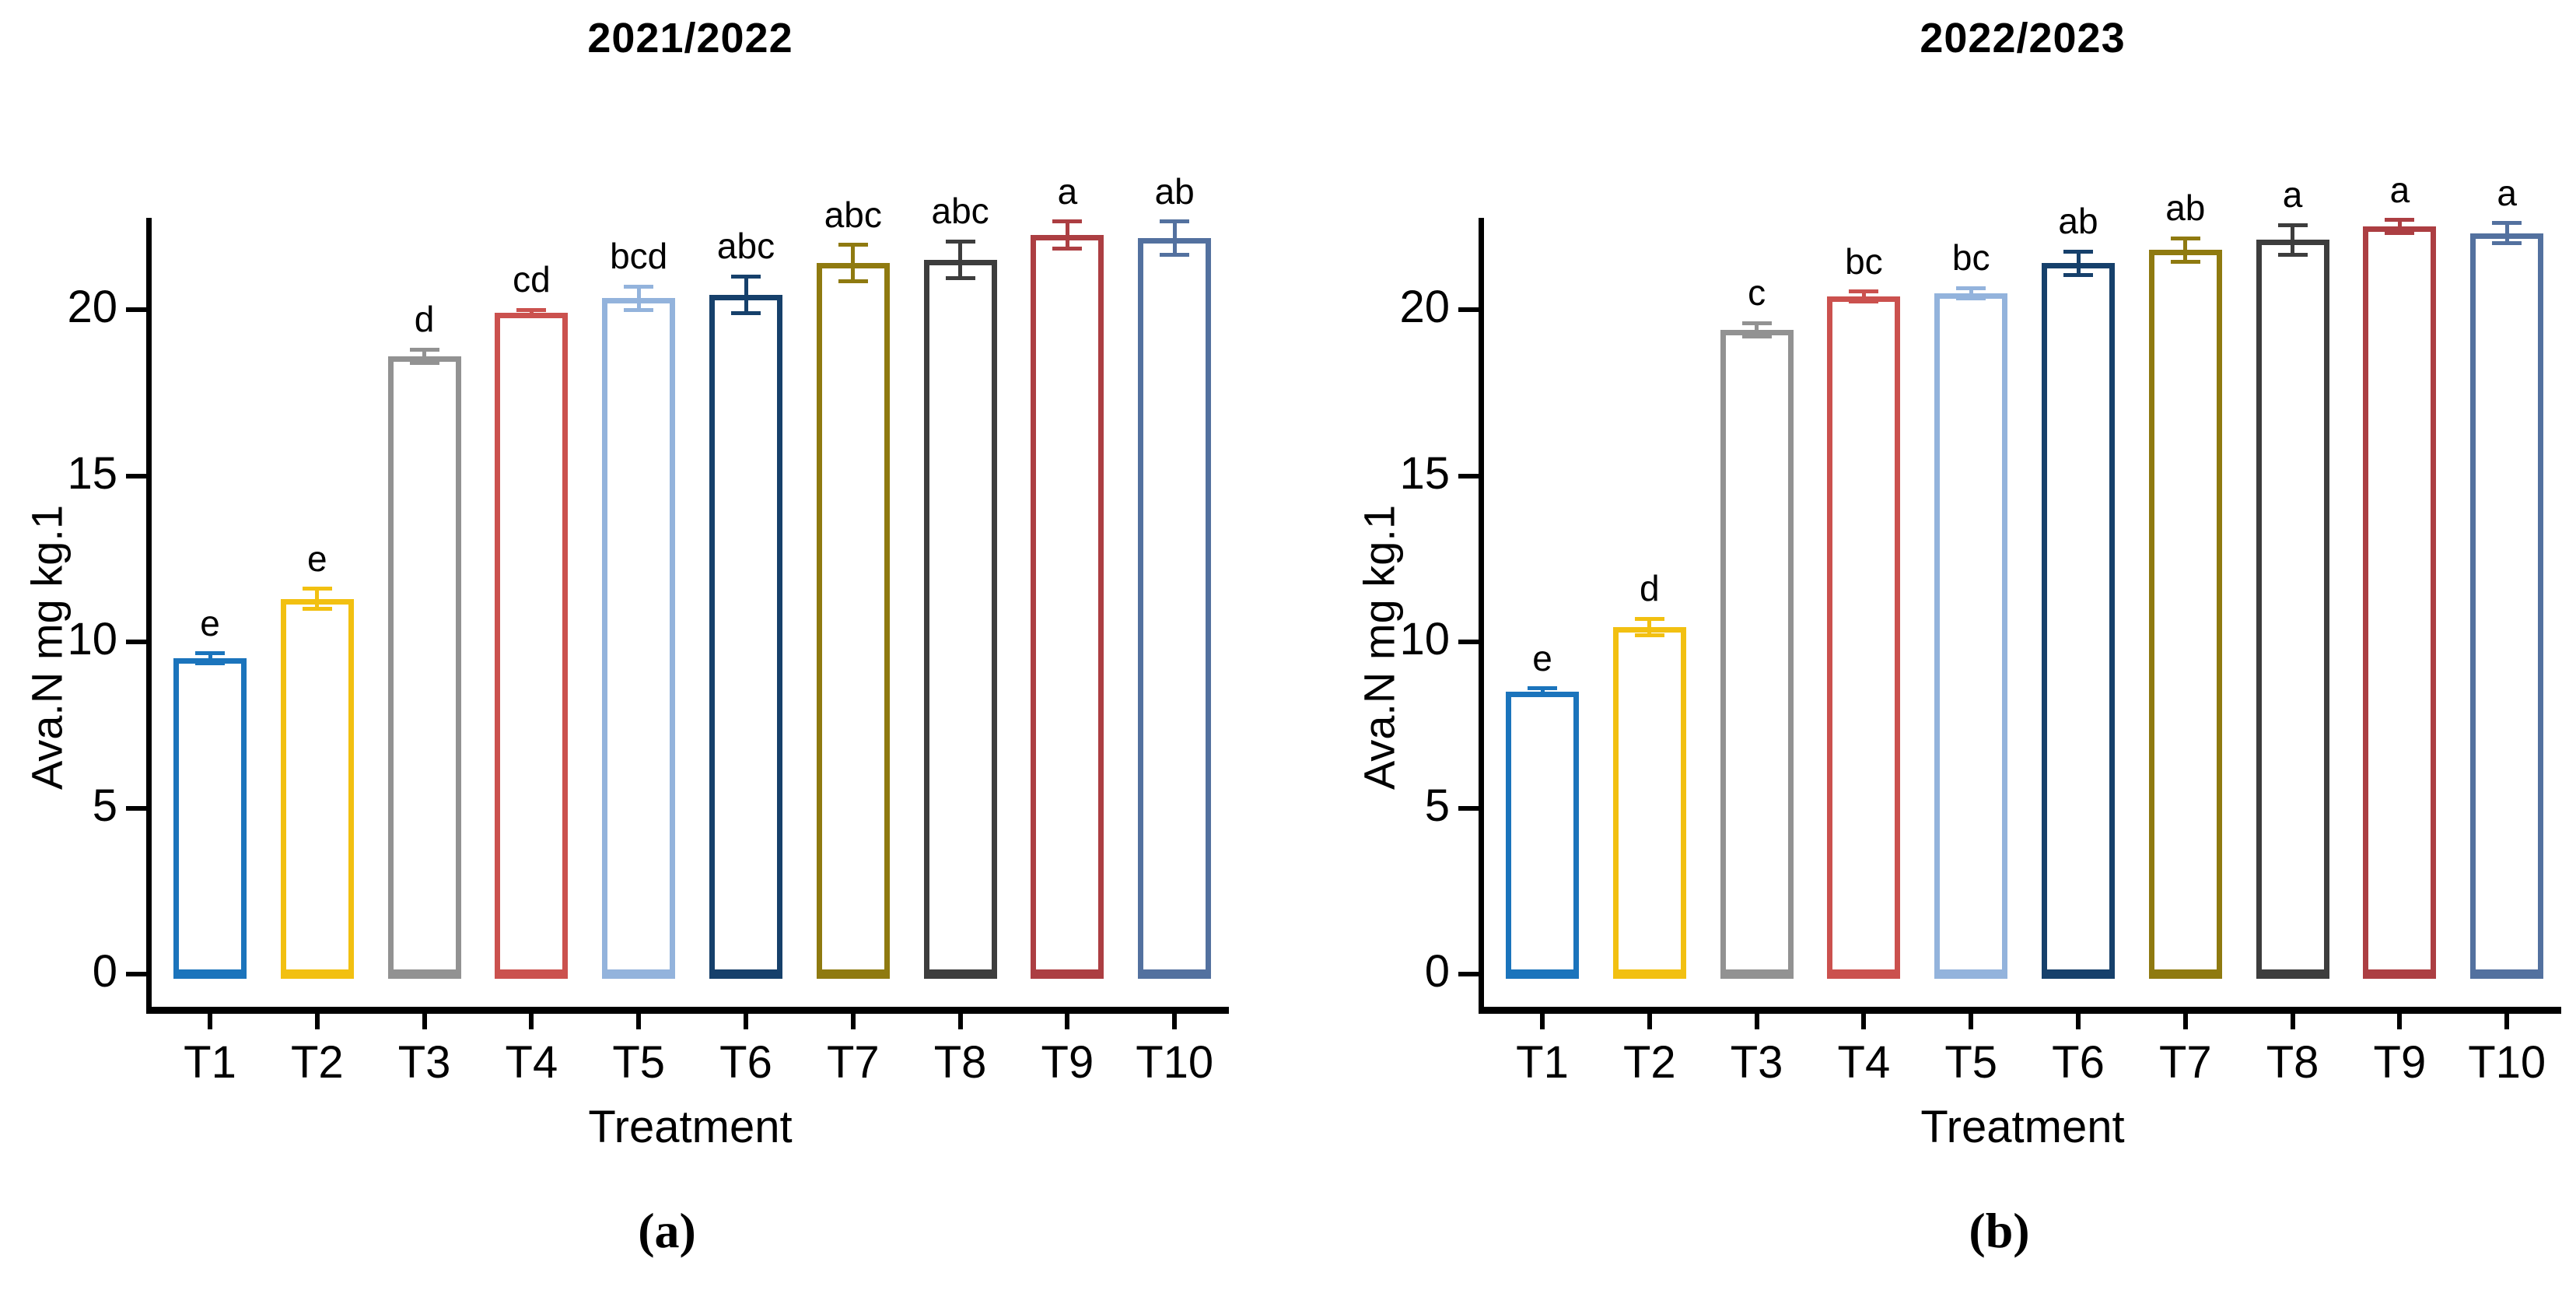  What do you see at coordinates (2400, 1063) in the screenshot?
I see `x-tick-label-T9: T9` at bounding box center [2400, 1063].